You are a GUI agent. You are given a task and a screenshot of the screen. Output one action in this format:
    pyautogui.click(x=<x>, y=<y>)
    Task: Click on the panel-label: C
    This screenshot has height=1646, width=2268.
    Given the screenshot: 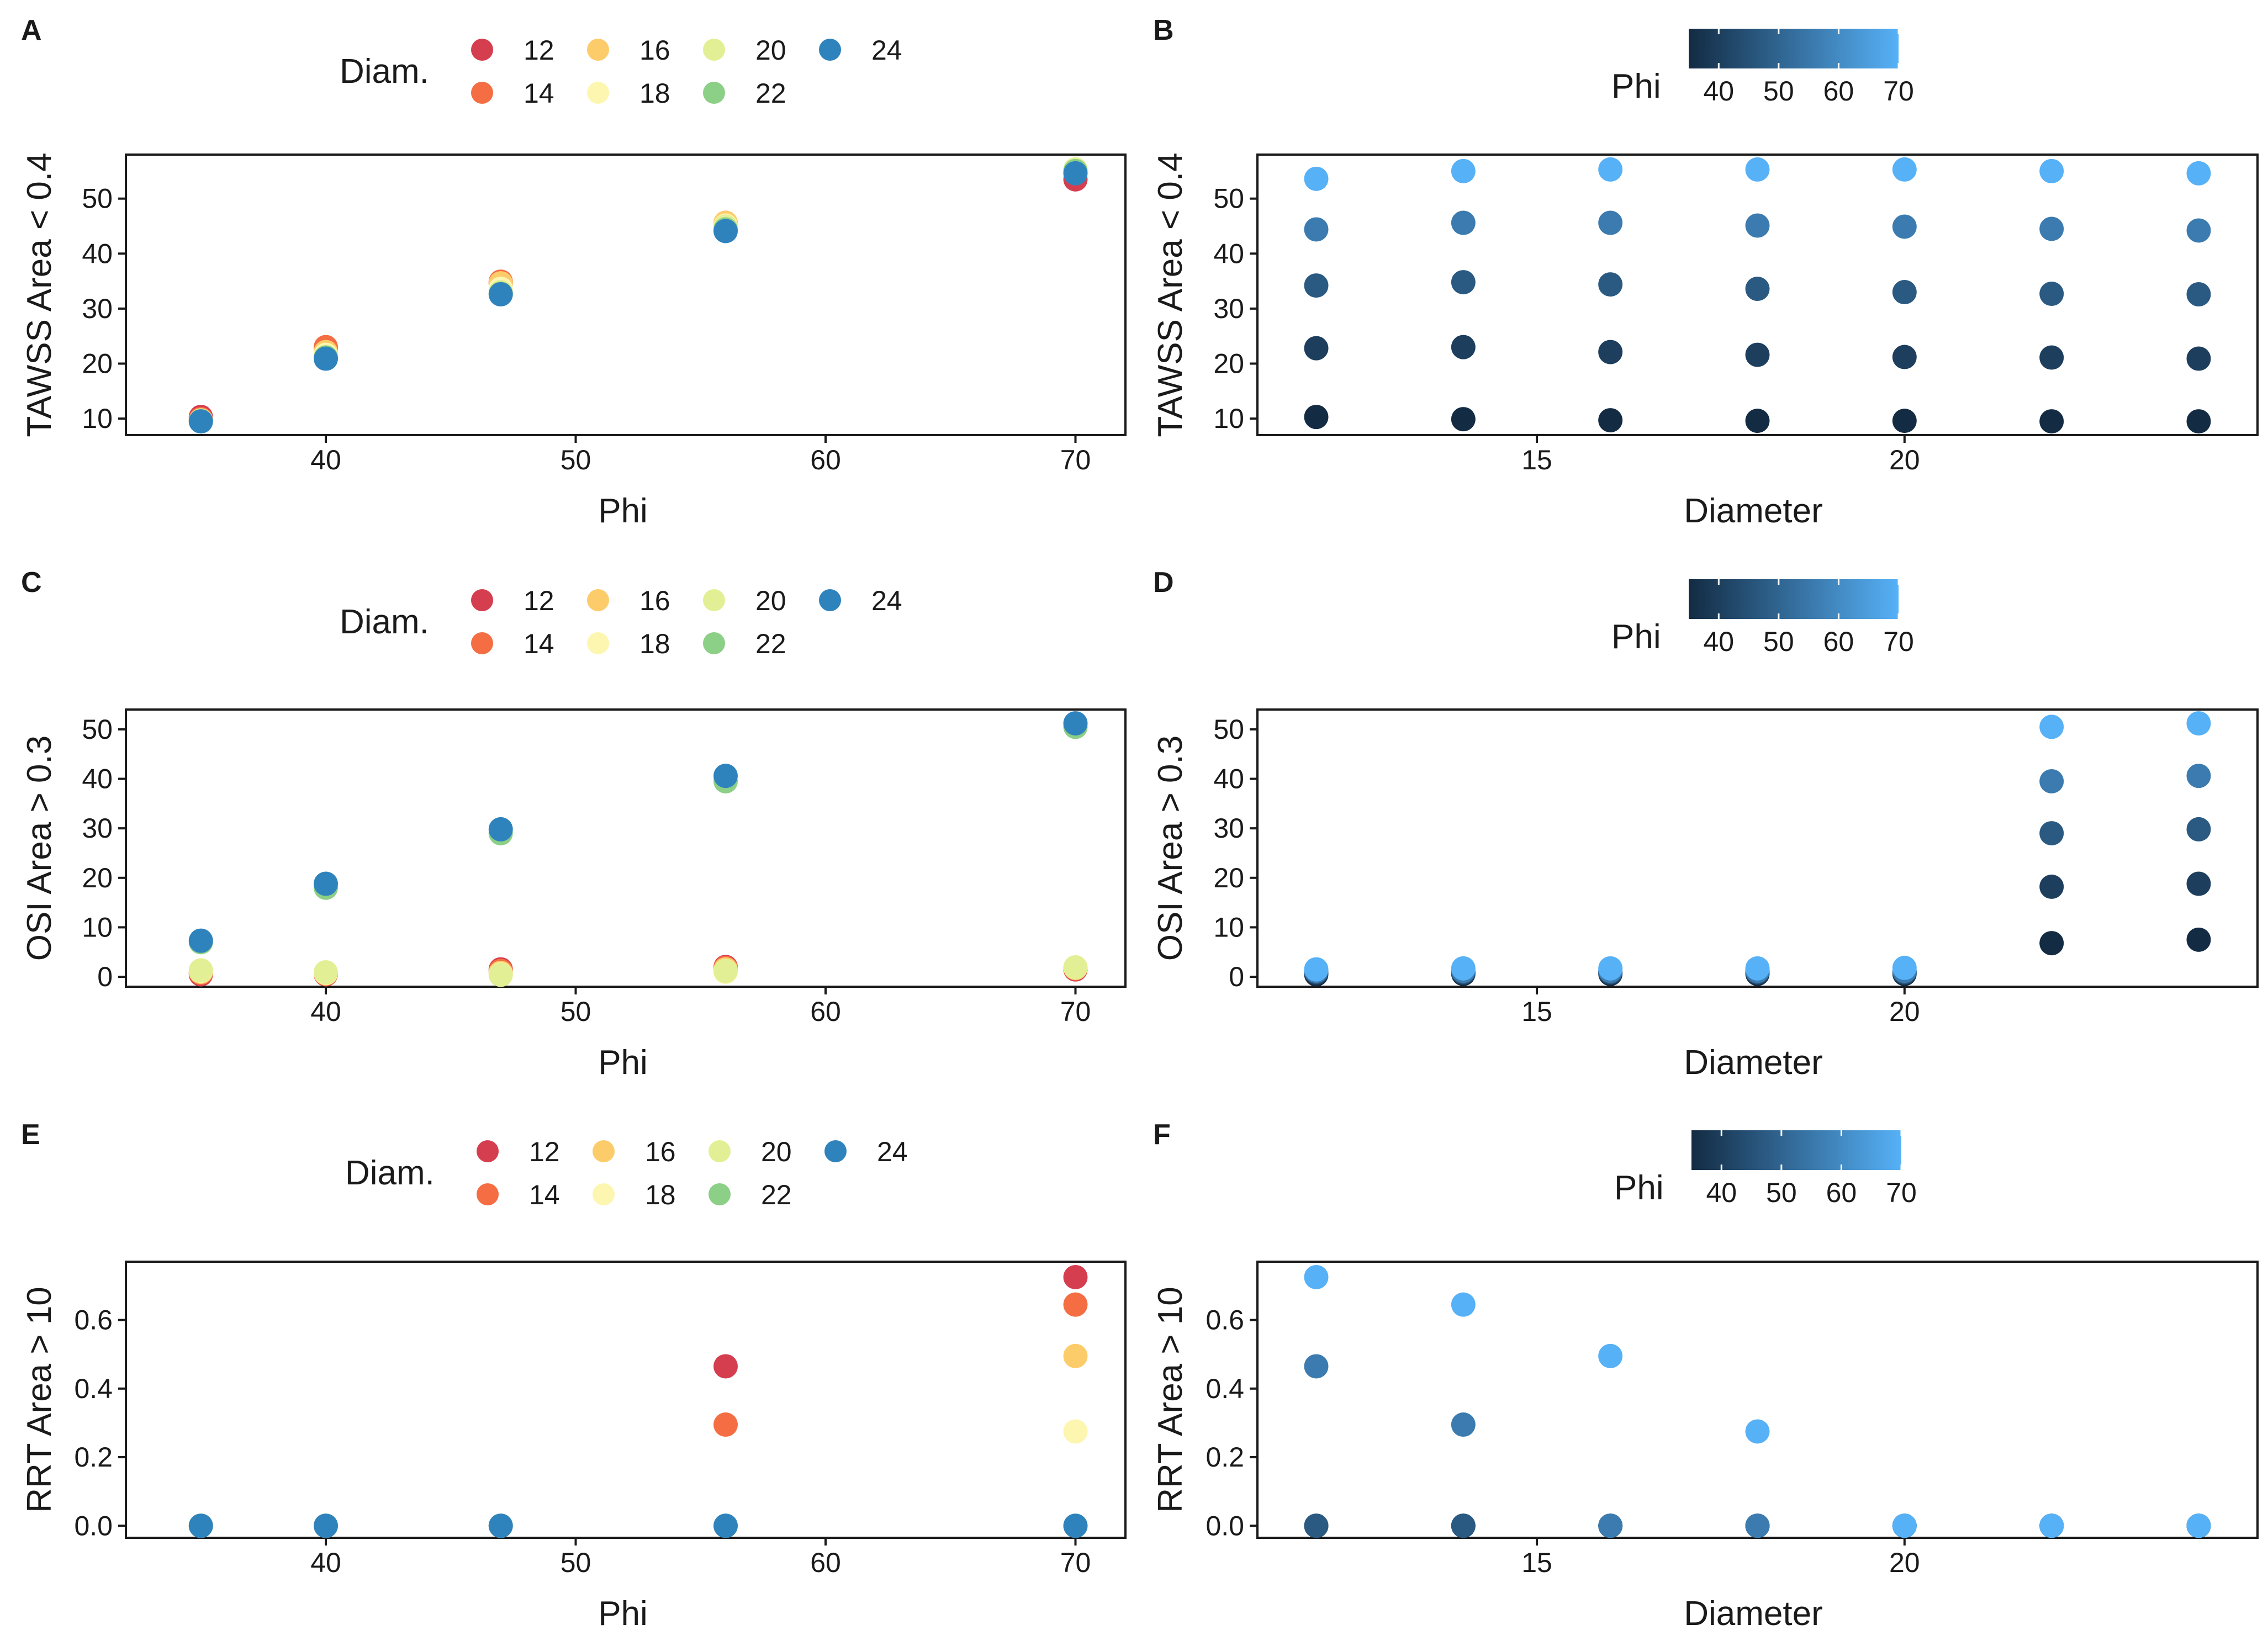 What is the action you would take?
    pyautogui.click(x=31, y=583)
    